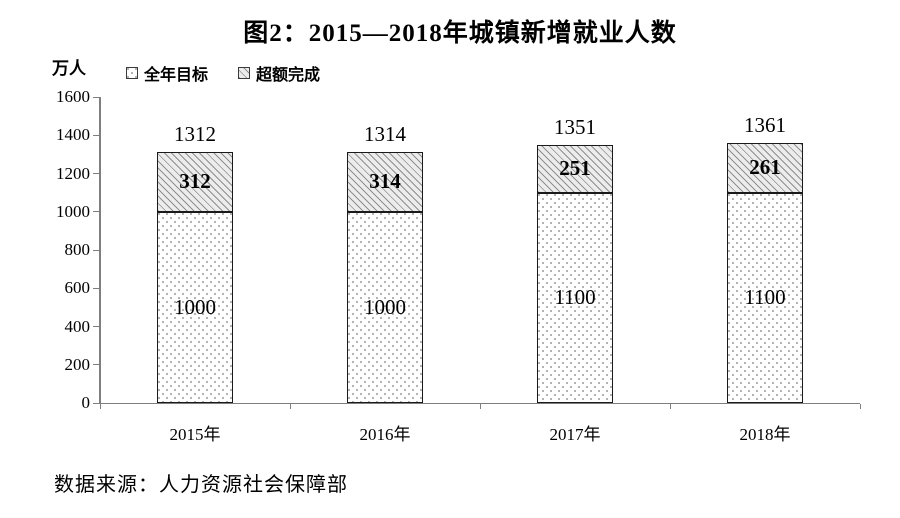 This screenshot has width=900, height=518. I want to click on x-axis-category-label-2015年: 2015年, so click(195, 434).